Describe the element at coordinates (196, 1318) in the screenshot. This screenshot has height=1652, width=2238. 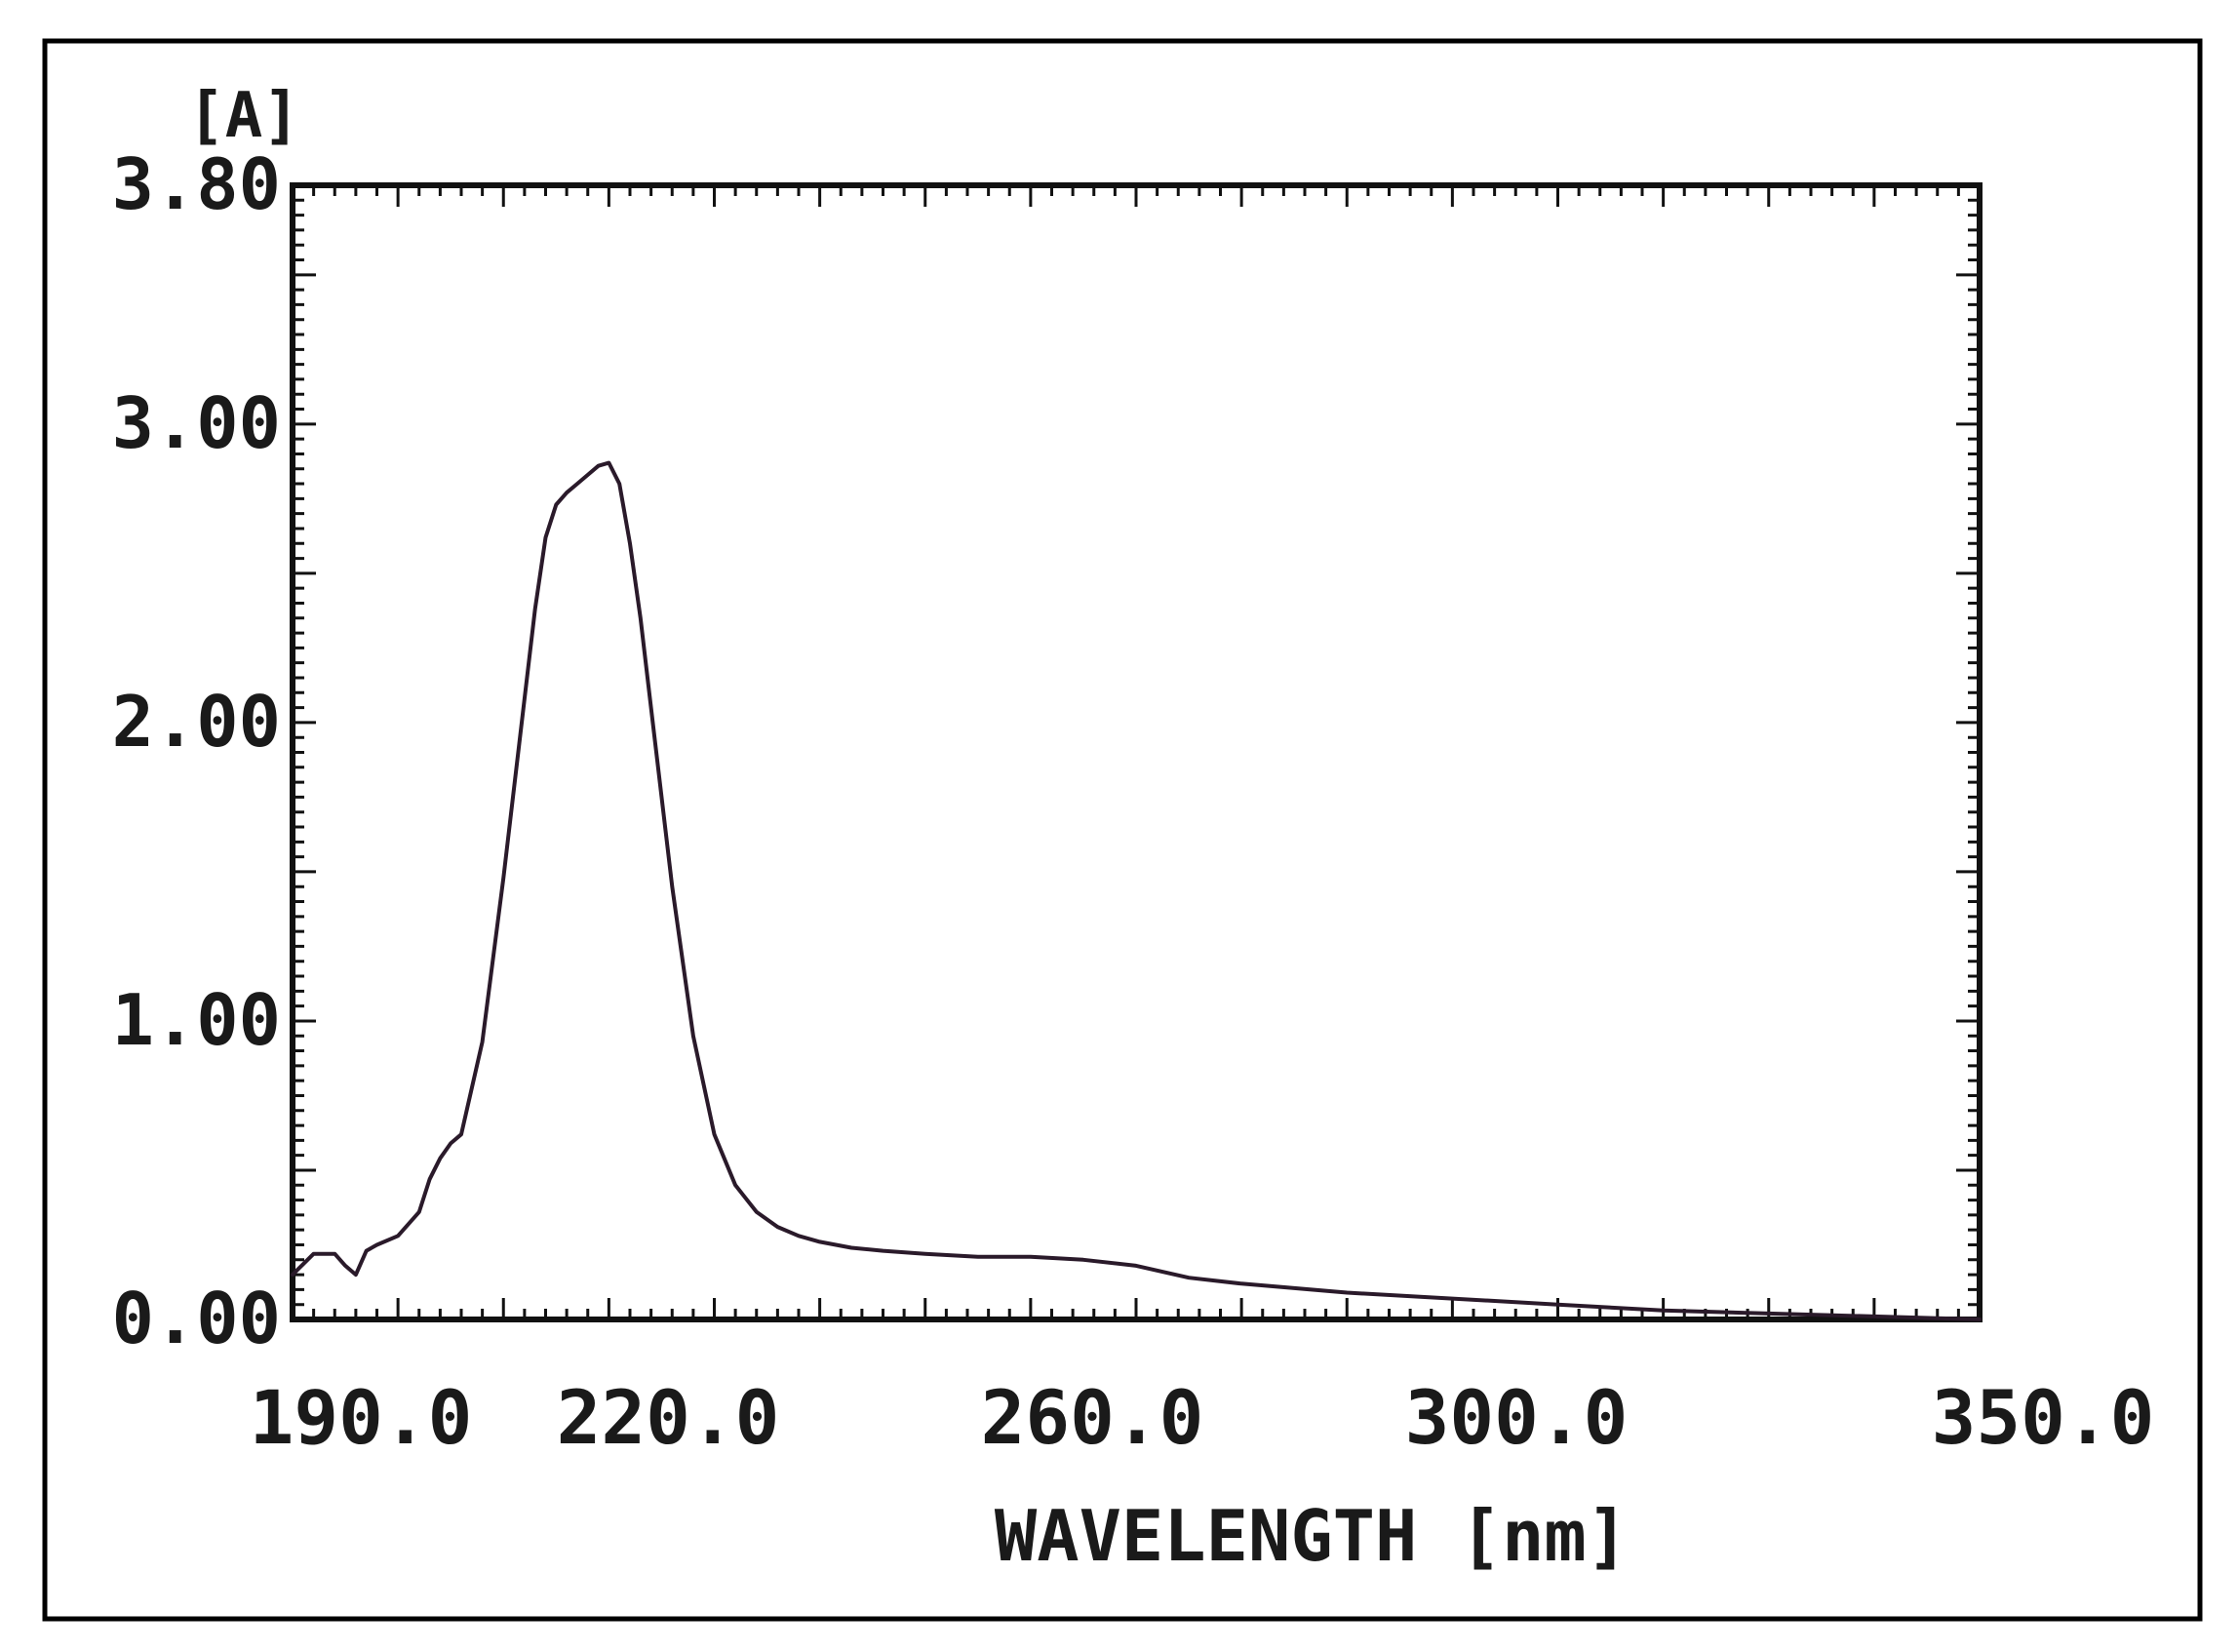
I see `y-tick-label: 0.00` at that location.